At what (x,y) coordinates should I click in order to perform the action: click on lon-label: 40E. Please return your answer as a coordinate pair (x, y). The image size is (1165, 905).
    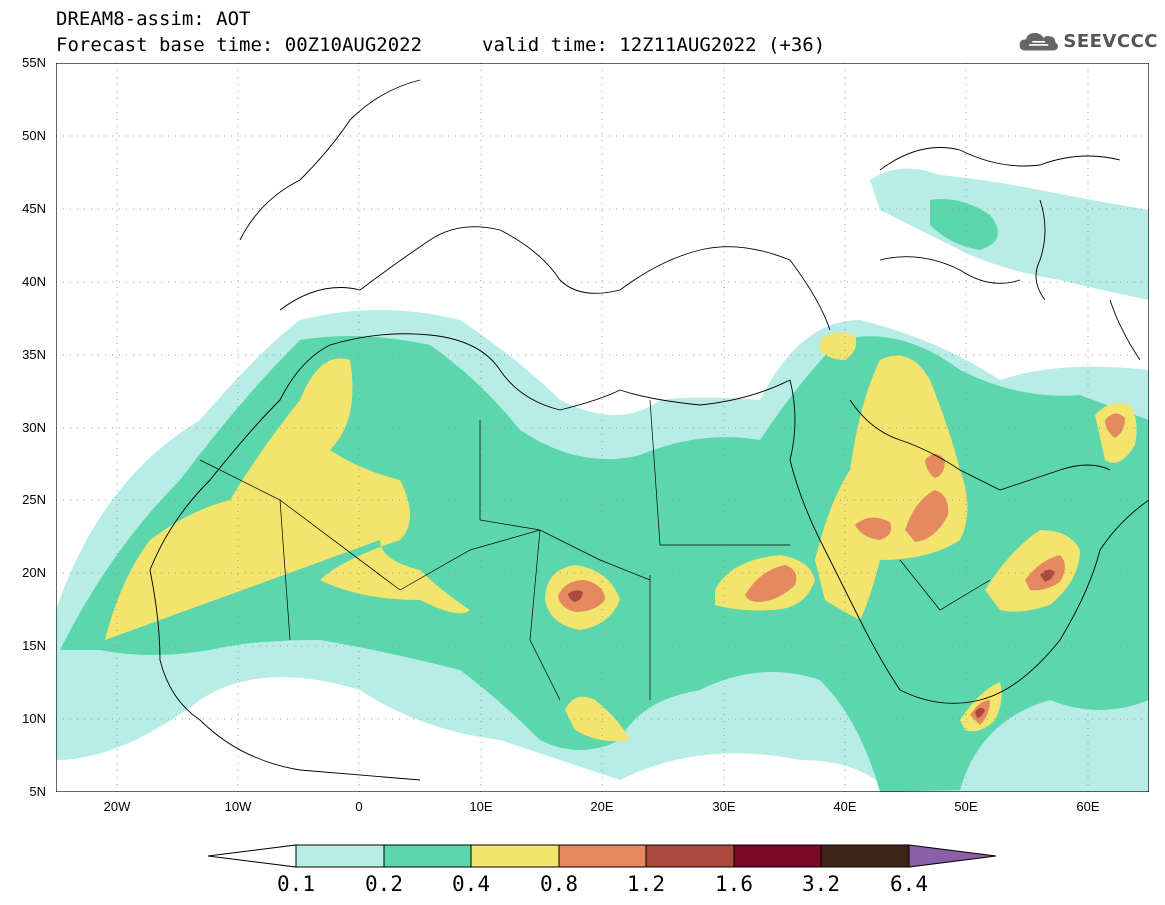
    Looking at the image, I should click on (845, 806).